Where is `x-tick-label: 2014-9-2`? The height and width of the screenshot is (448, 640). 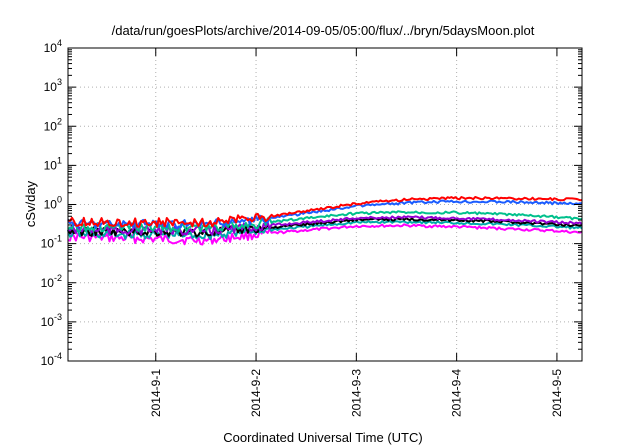
x-tick-label: 2014-9-2 is located at coordinates (256, 393).